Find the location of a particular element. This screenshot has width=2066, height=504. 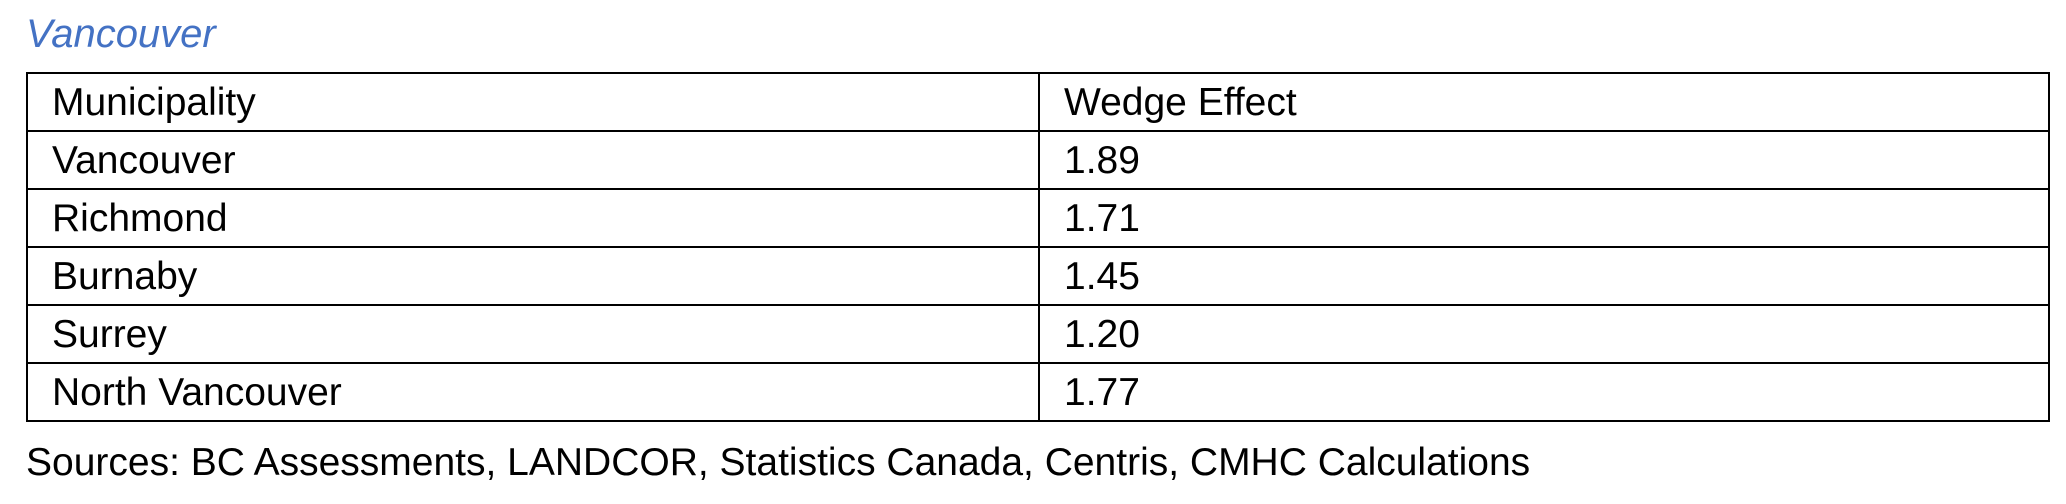

table-row: Richmond 1.71 is located at coordinates (1038, 218).